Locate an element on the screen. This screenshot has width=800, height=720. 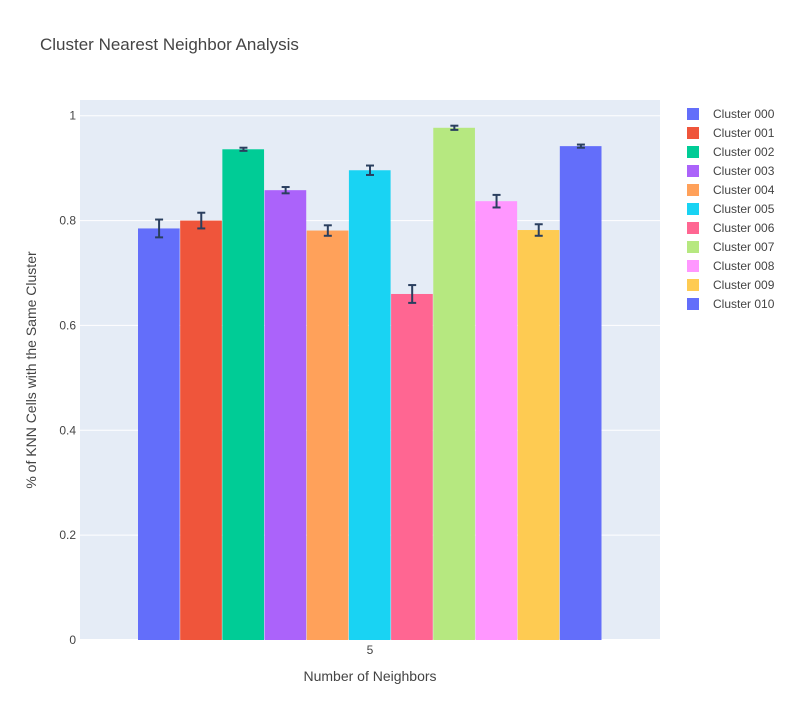
legend-label: Cluster 001 is located at coordinates (744, 133).